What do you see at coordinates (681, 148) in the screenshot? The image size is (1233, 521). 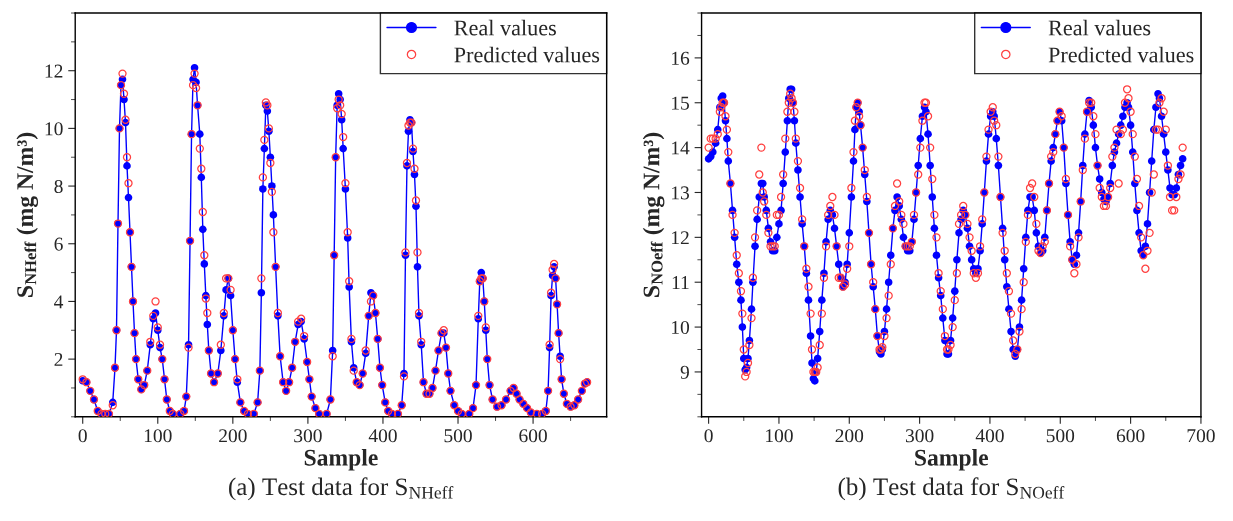 I see `y-tick-label: 14` at bounding box center [681, 148].